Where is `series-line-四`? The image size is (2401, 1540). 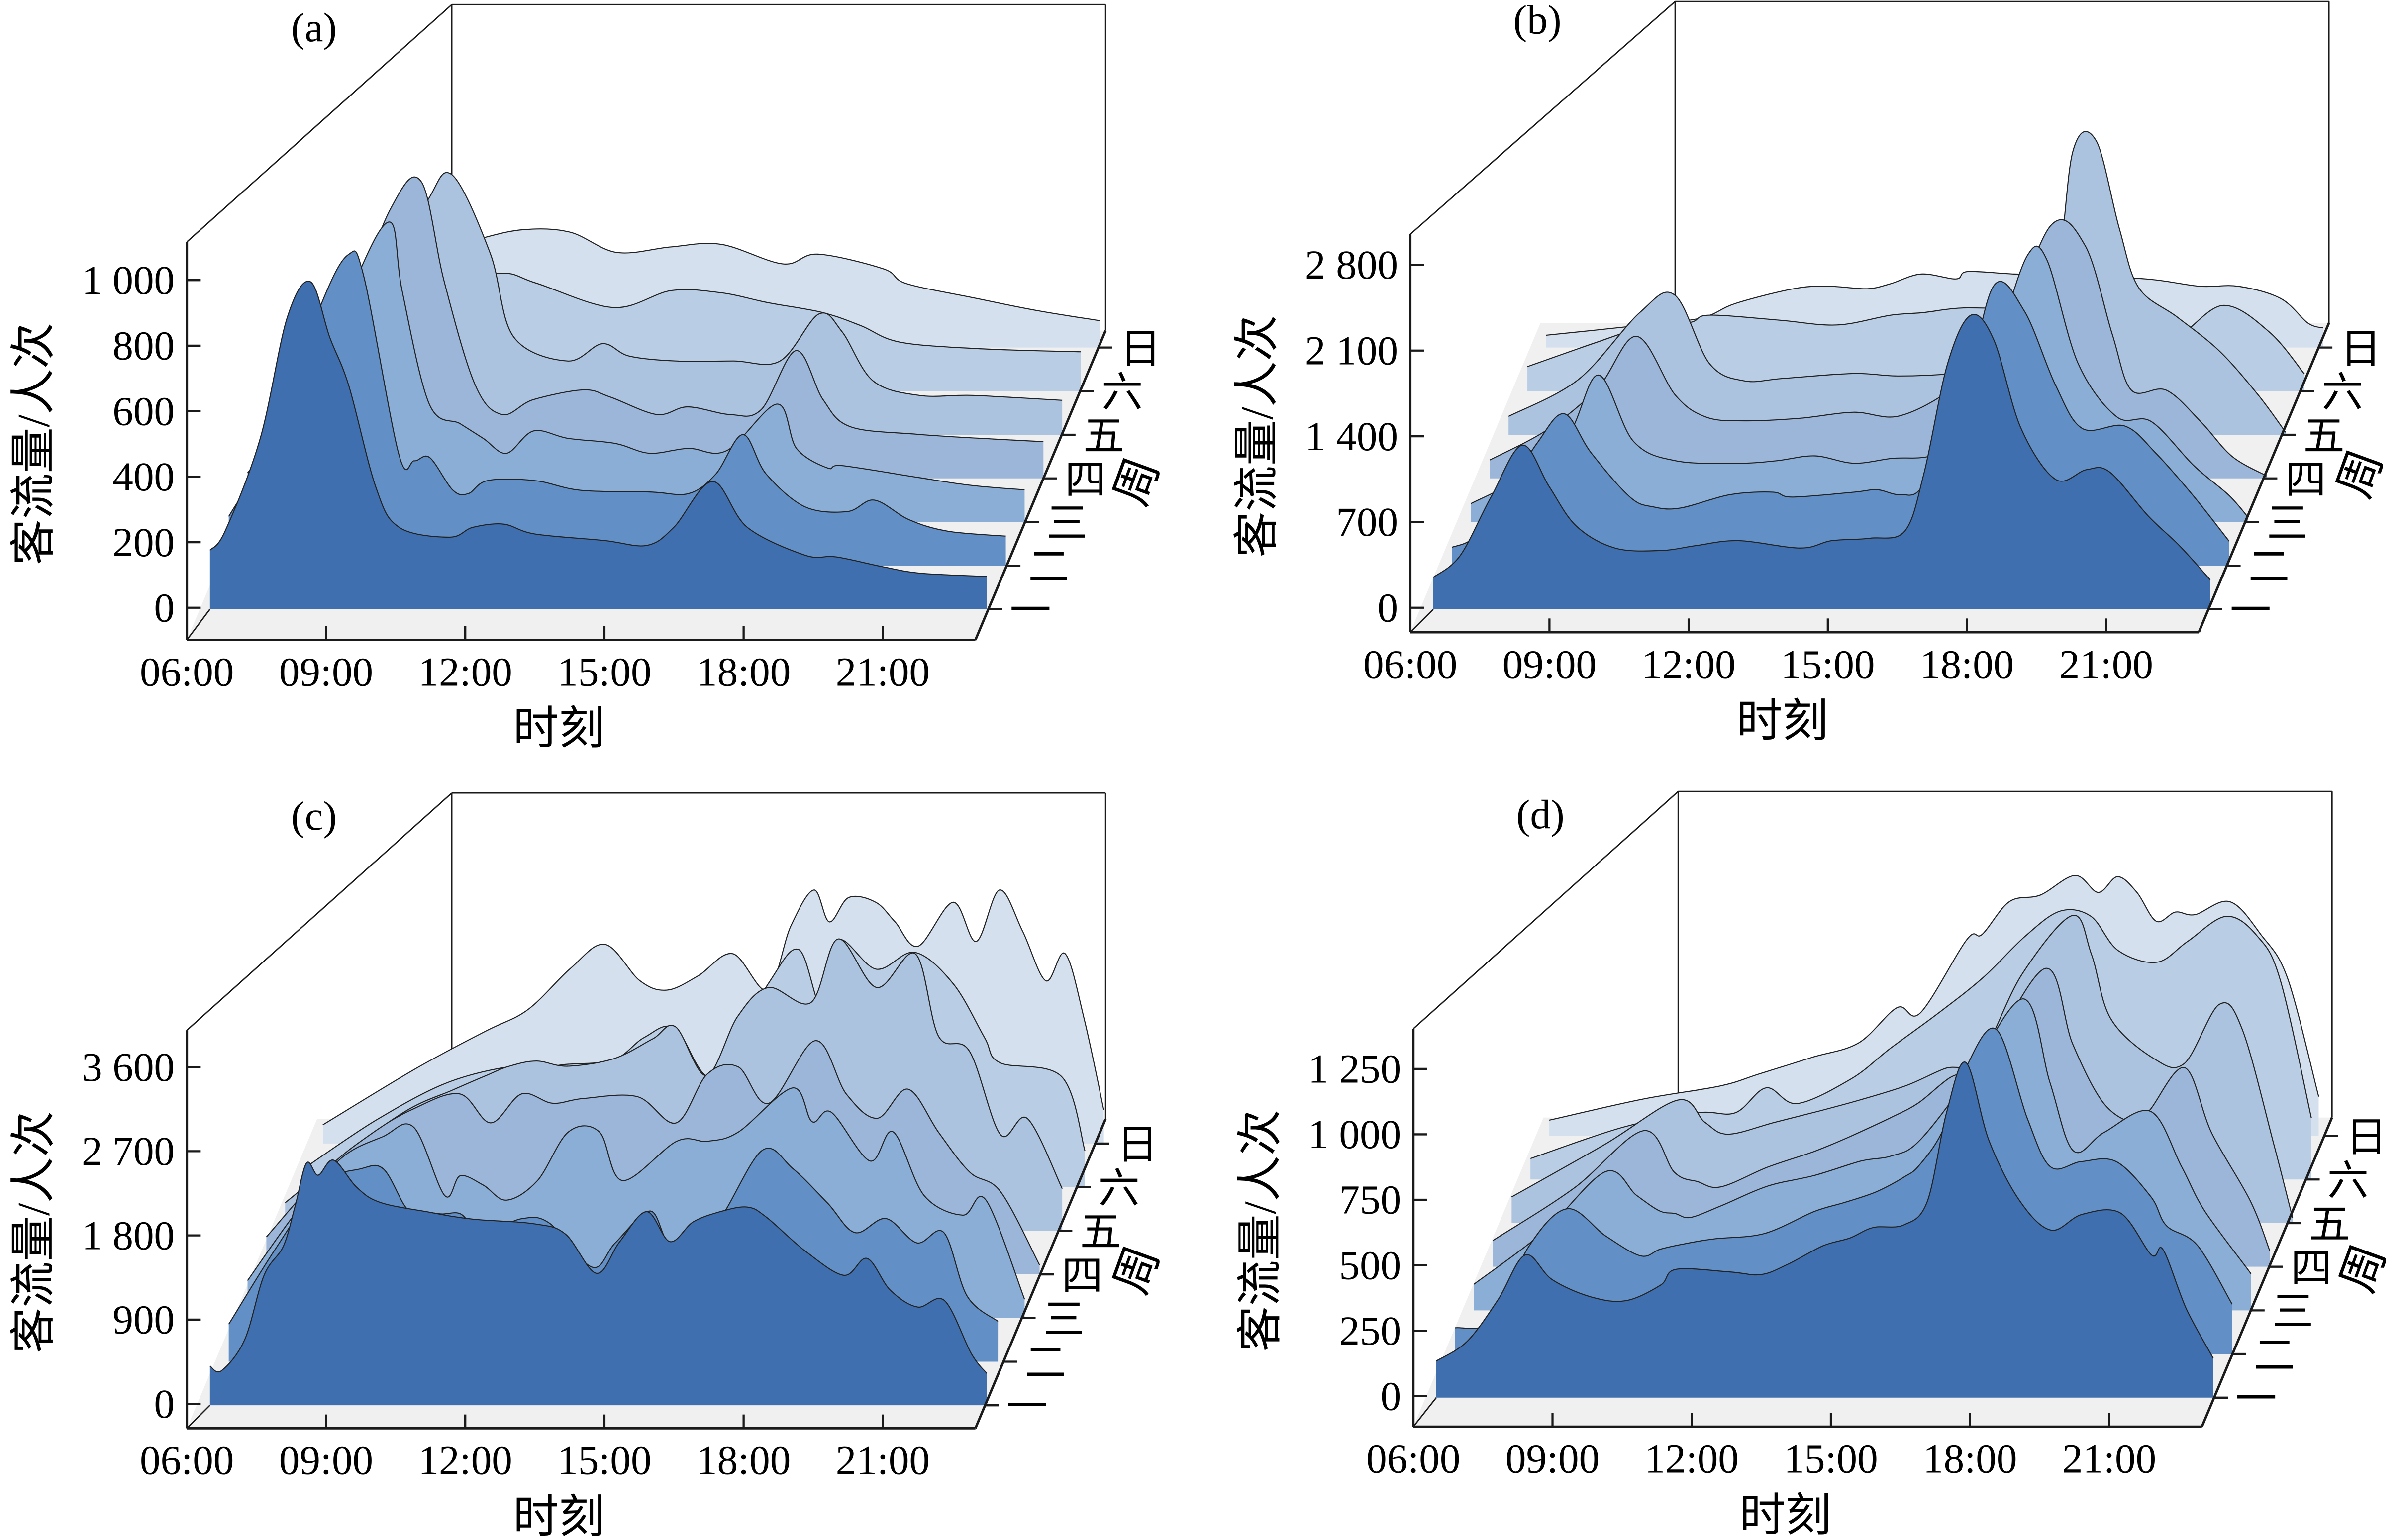
series-line-四 is located at coordinates (655, 309).